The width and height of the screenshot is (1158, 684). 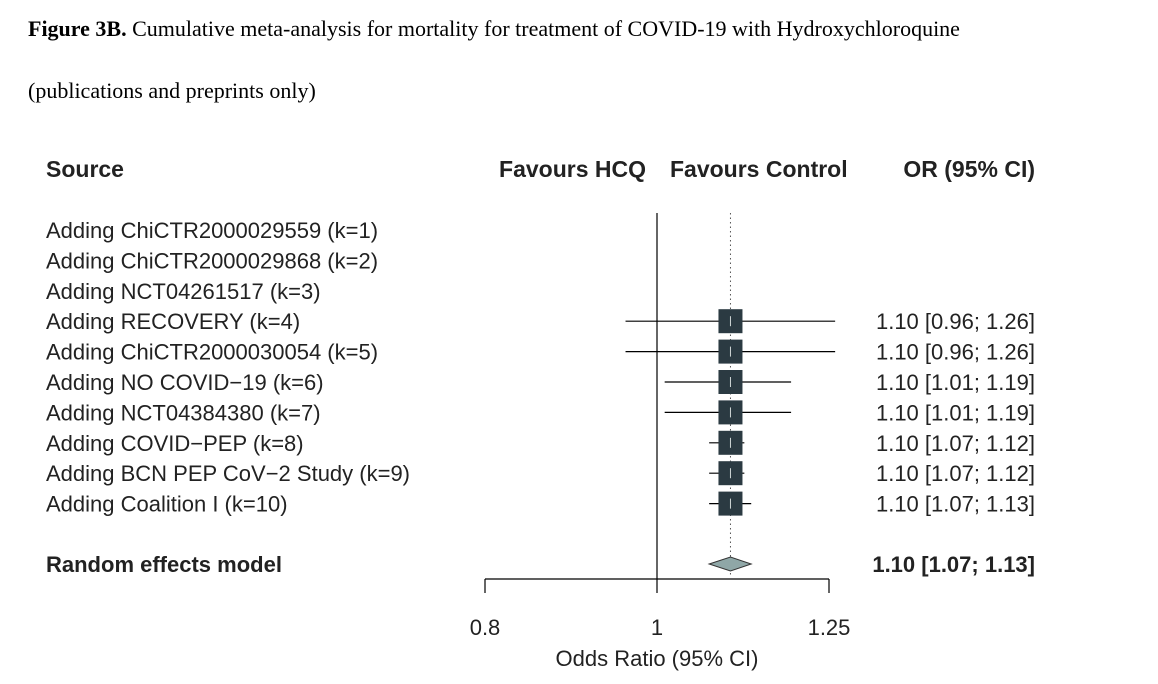 What do you see at coordinates (172, 90) in the screenshot?
I see `figure-caption-line2: (publications and preprints only)` at bounding box center [172, 90].